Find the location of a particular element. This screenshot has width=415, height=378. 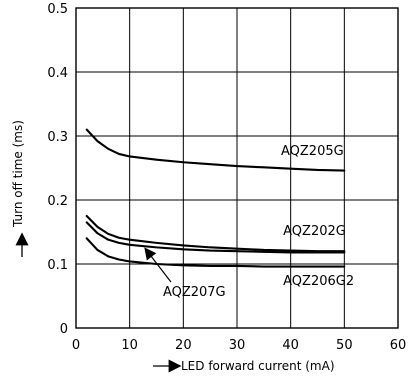

y-tick-label-0-5: 0.5 is located at coordinates (57, 9).